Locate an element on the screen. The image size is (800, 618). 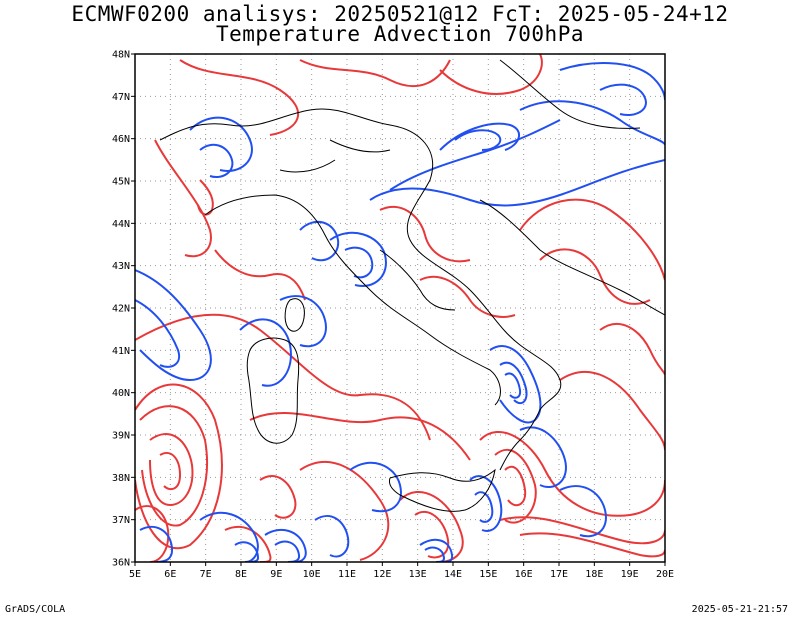
footer-left: GrADS/COLA is located at coordinates (35, 609).